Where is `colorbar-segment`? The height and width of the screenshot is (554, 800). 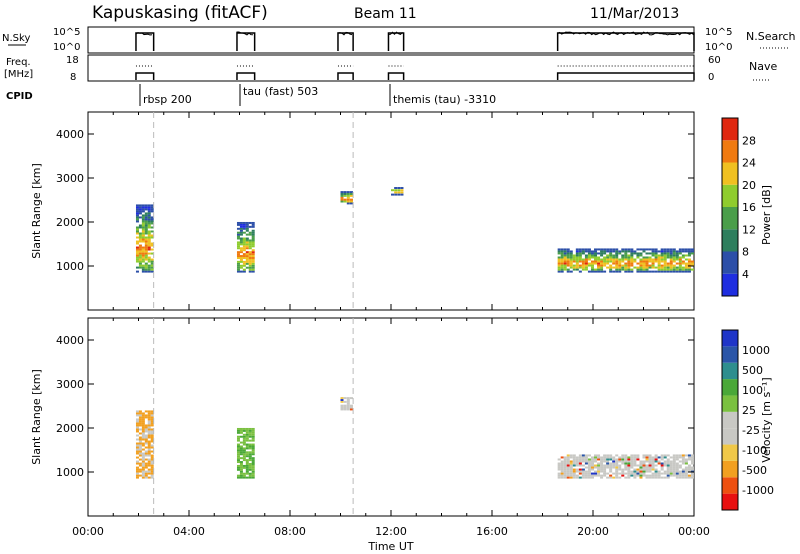 colorbar-segment is located at coordinates (730, 240).